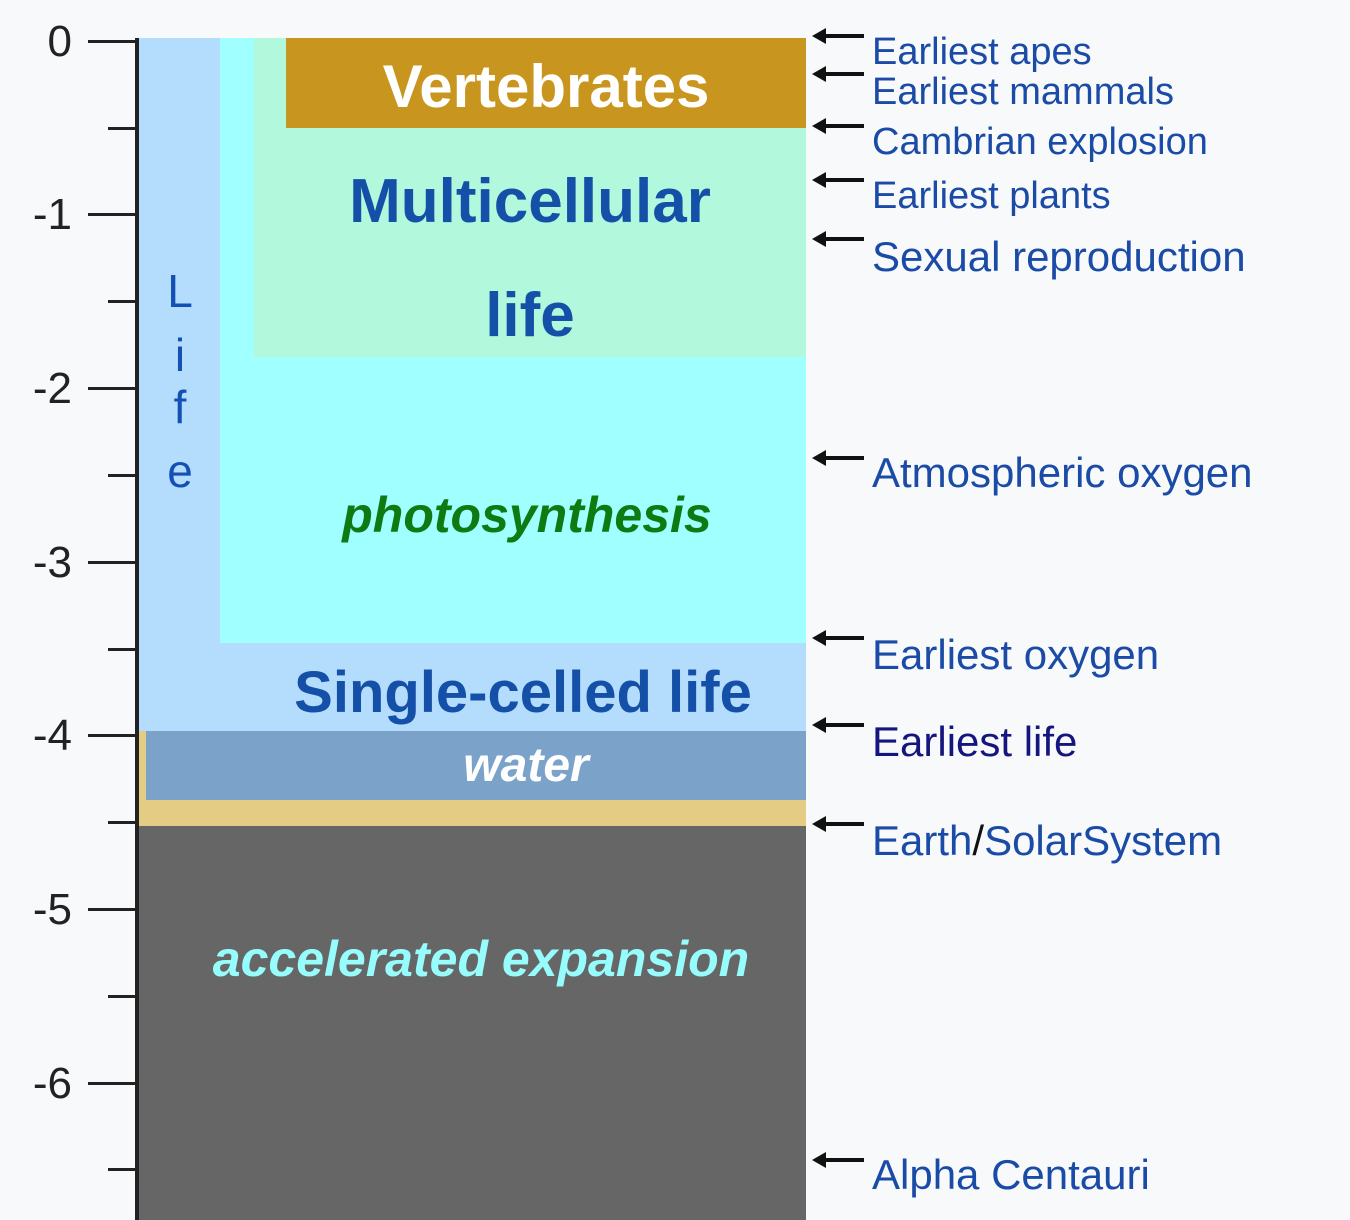  I want to click on multicellular-label: life, so click(530, 315).